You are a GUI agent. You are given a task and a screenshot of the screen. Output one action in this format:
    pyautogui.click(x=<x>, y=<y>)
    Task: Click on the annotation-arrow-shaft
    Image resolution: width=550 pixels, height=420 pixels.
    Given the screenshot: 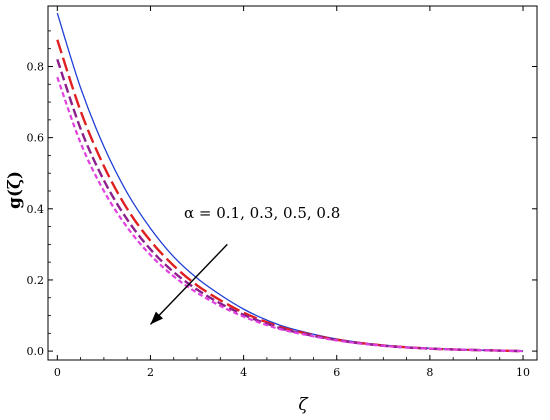 What is the action you would take?
    pyautogui.click(x=188, y=284)
    